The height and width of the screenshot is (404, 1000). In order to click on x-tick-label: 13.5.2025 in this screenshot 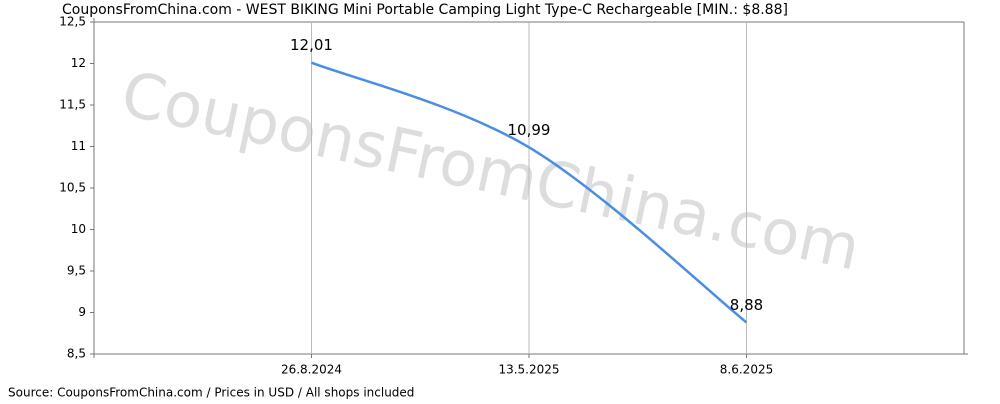, I will do `click(528, 370)`.